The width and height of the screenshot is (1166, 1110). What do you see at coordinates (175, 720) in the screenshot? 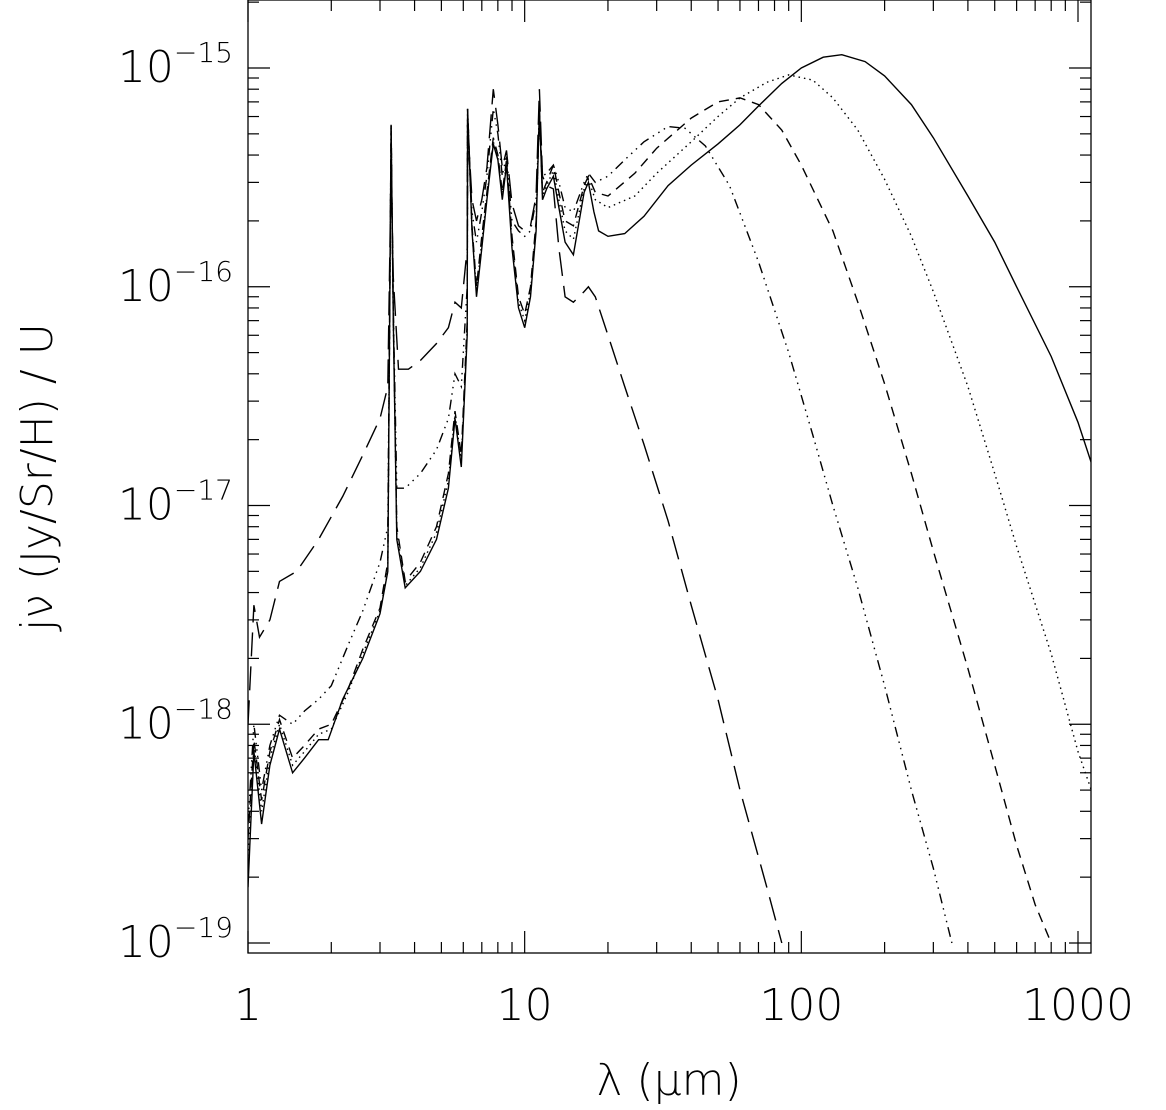
I see `y-tick-label: 10−18` at bounding box center [175, 720].